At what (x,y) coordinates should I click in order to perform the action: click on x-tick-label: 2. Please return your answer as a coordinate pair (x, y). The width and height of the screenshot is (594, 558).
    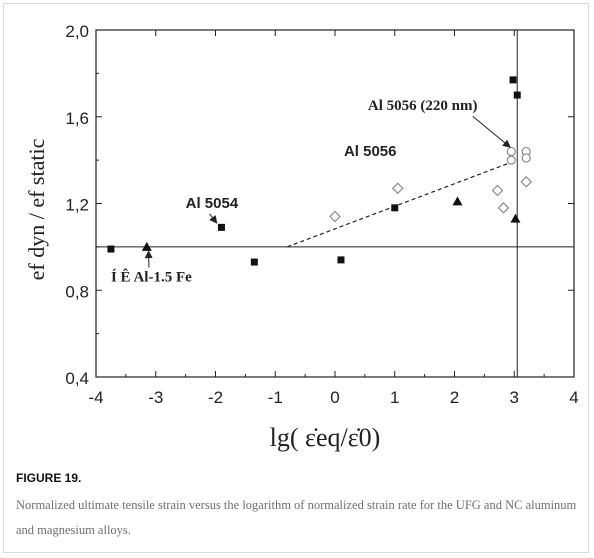
    Looking at the image, I should click on (454, 397).